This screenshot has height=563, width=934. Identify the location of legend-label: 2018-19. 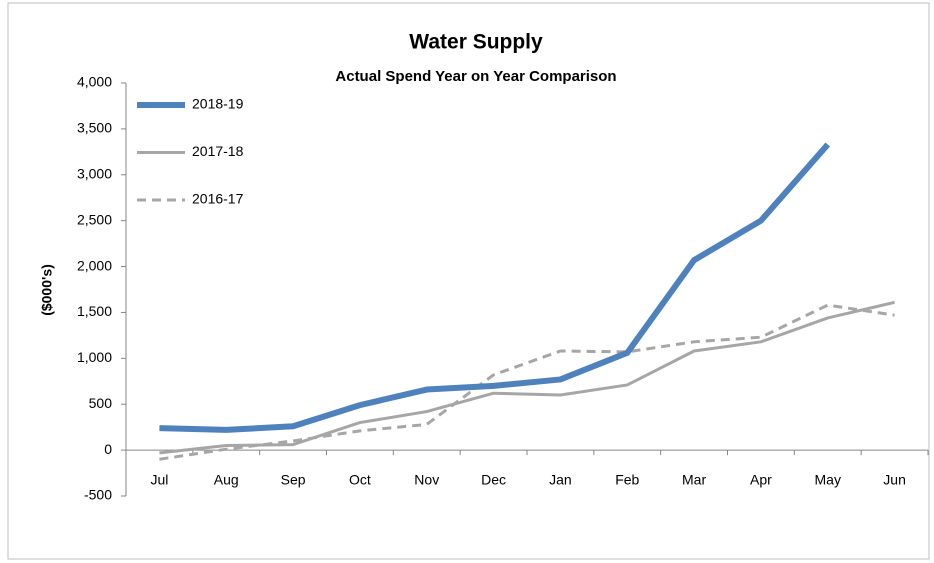
(218, 104).